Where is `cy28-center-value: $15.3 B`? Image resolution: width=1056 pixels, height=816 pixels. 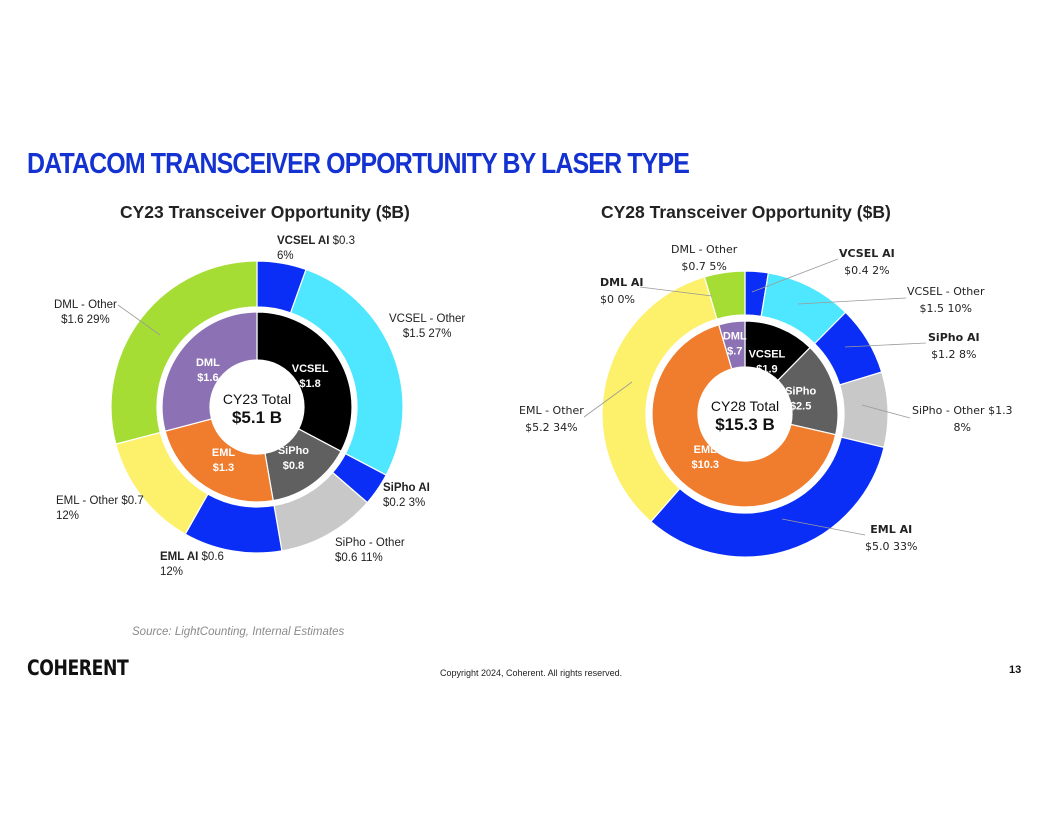
cy28-center-value: $15.3 B is located at coordinates (745, 424).